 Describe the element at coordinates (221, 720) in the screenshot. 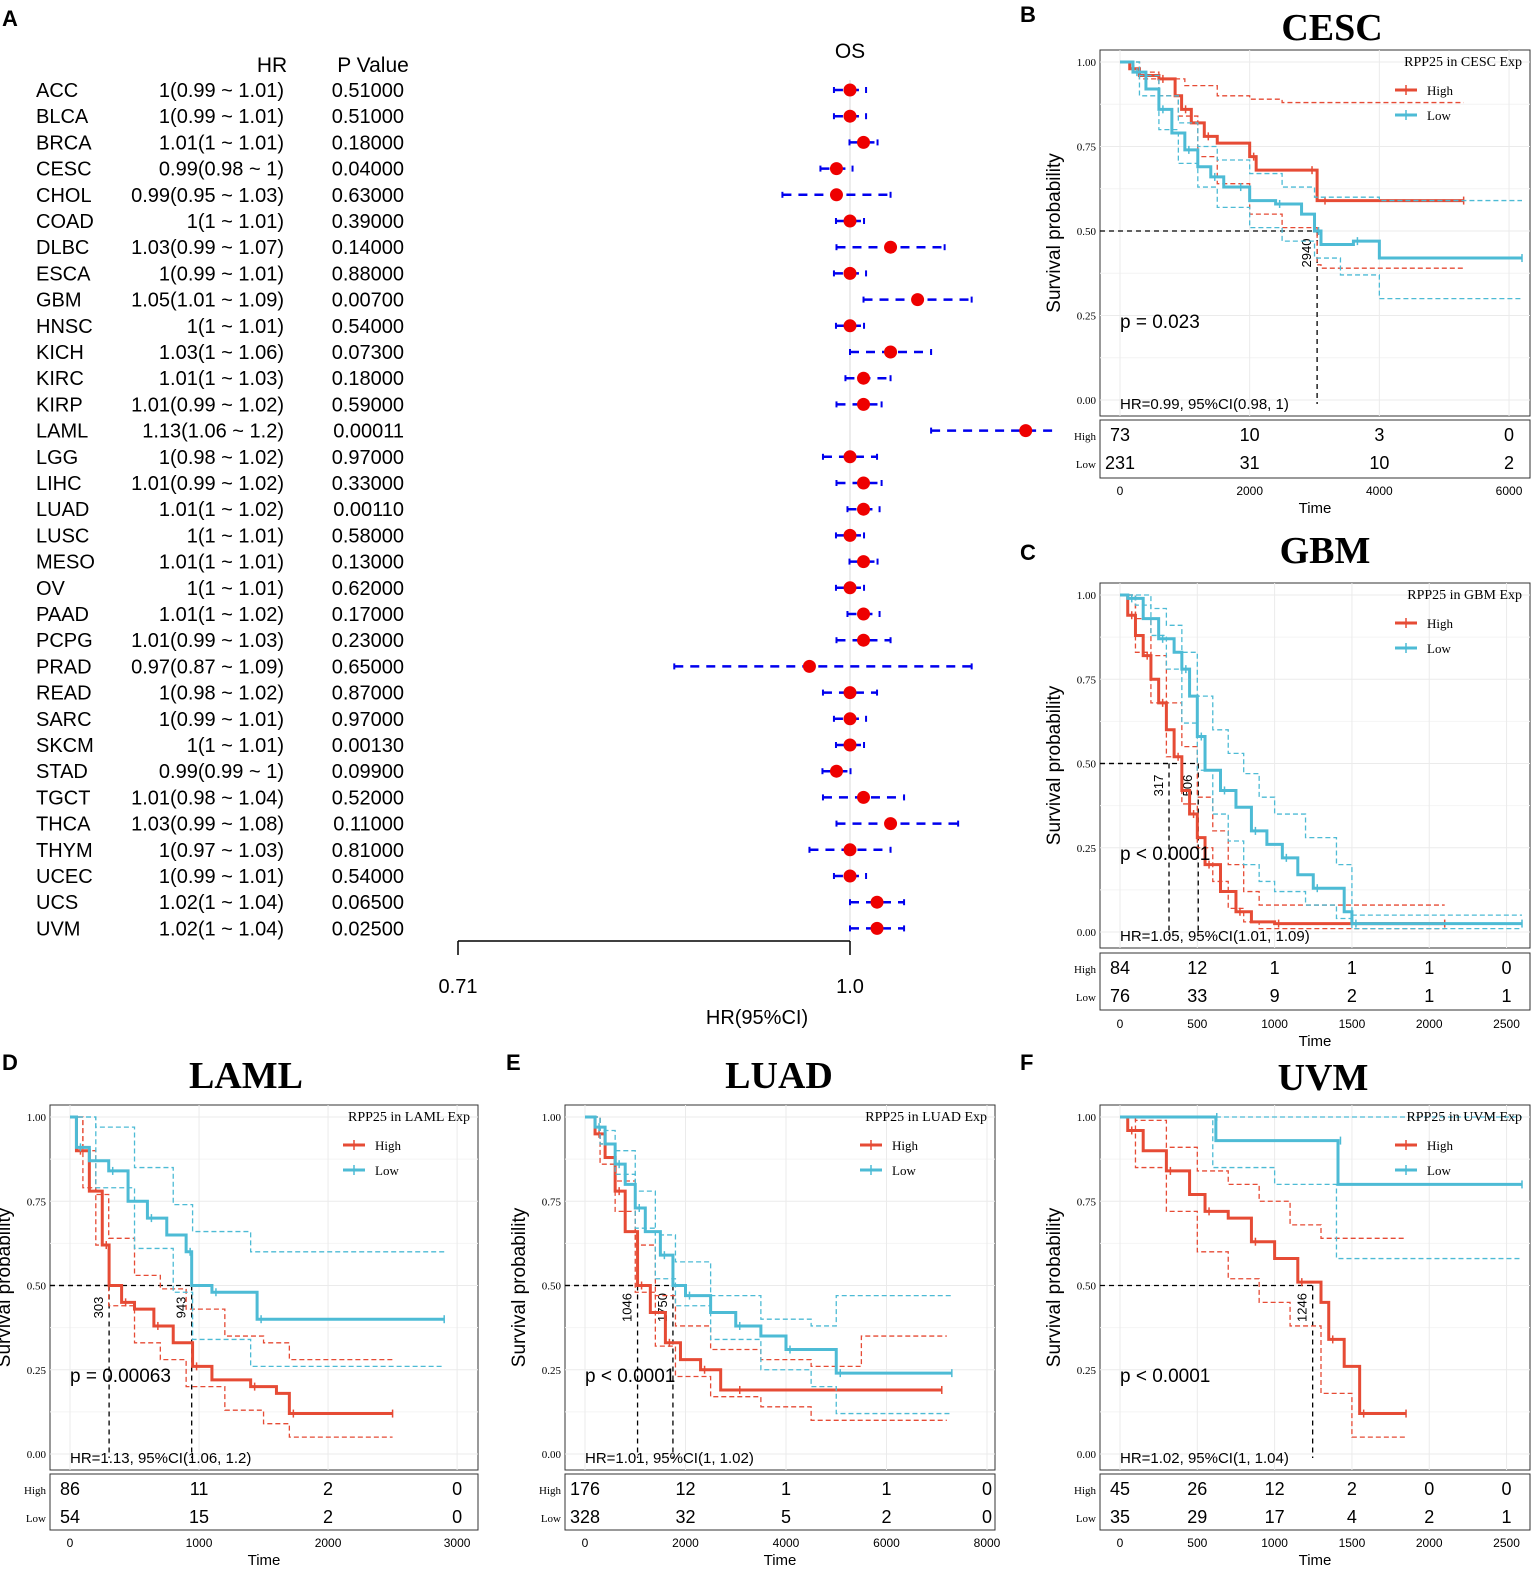

I see `hr-value: 1(0.99 ~ 1.01)` at that location.